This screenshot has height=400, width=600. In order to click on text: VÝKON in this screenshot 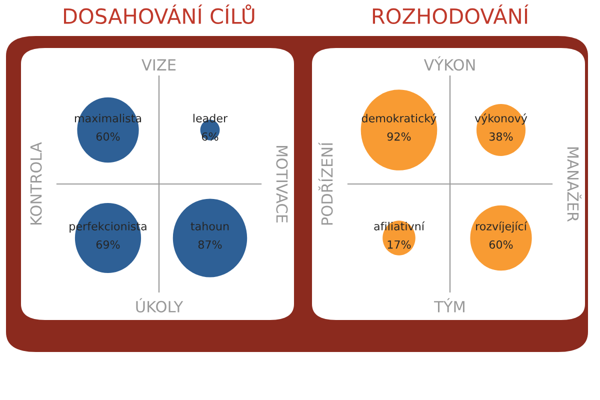, I will do `click(449, 63)`.